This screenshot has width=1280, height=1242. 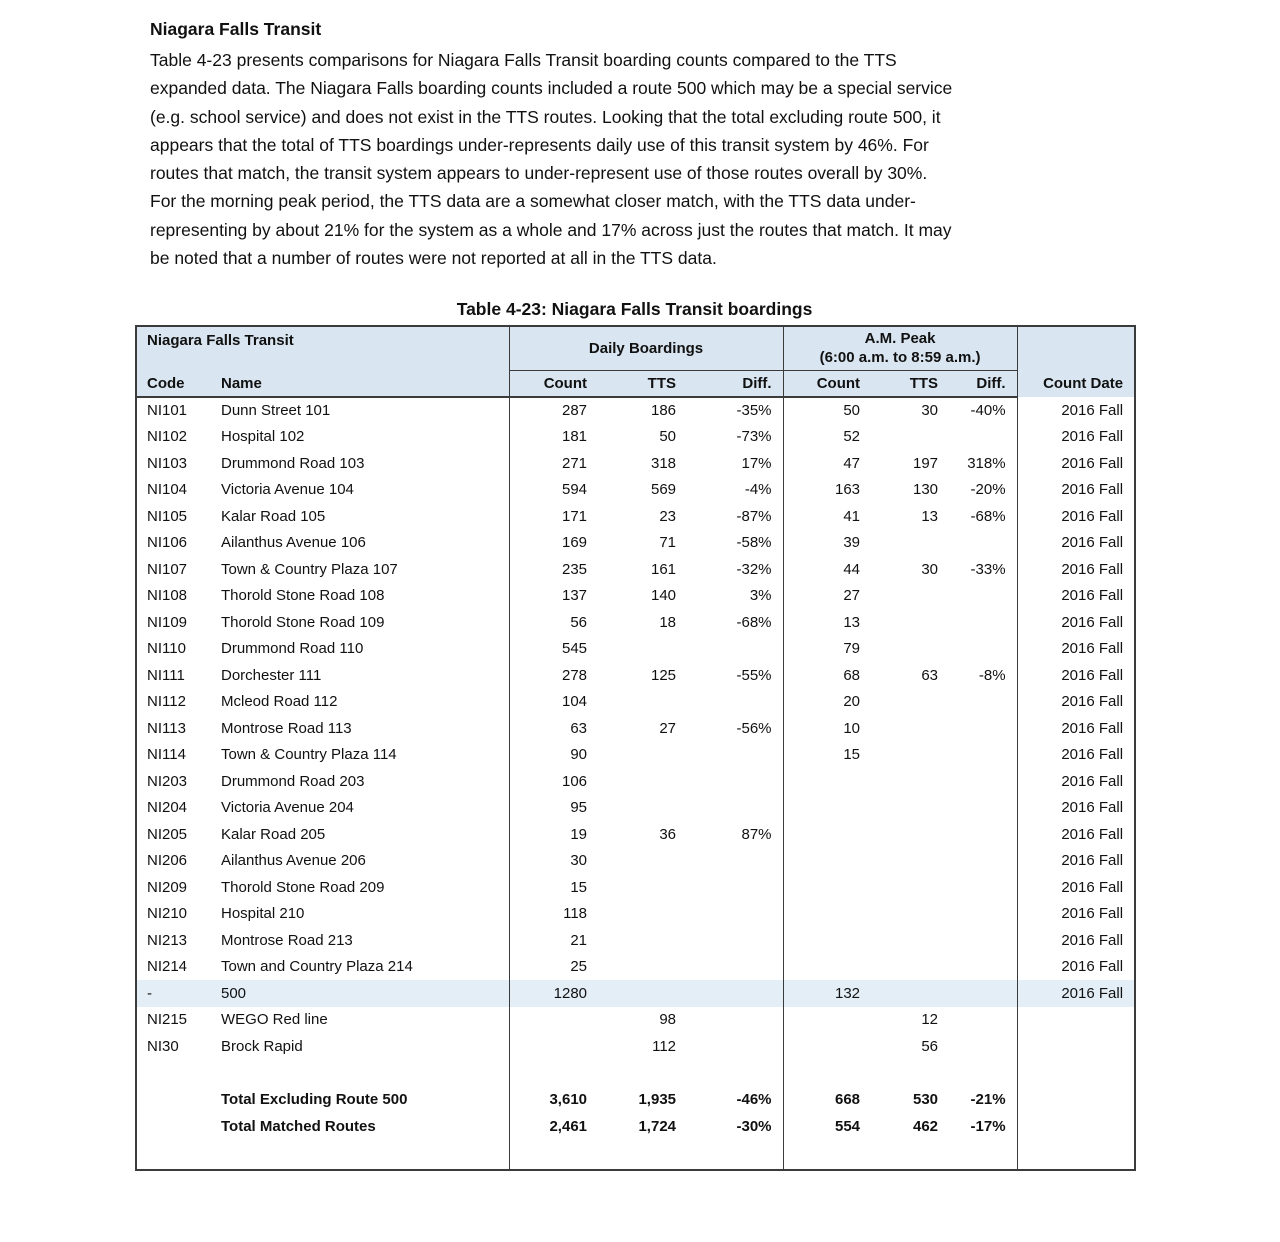 What do you see at coordinates (827, 1126) in the screenshot?
I see `am-count: 554` at bounding box center [827, 1126].